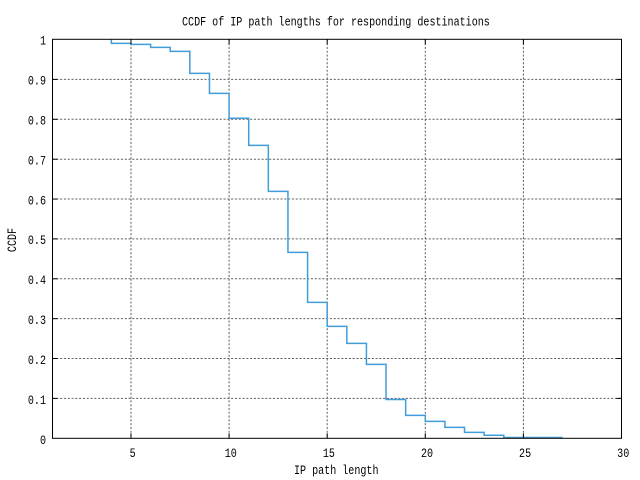  Describe the element at coordinates (13, 240) in the screenshot. I see `svg-text: CCDF` at that location.